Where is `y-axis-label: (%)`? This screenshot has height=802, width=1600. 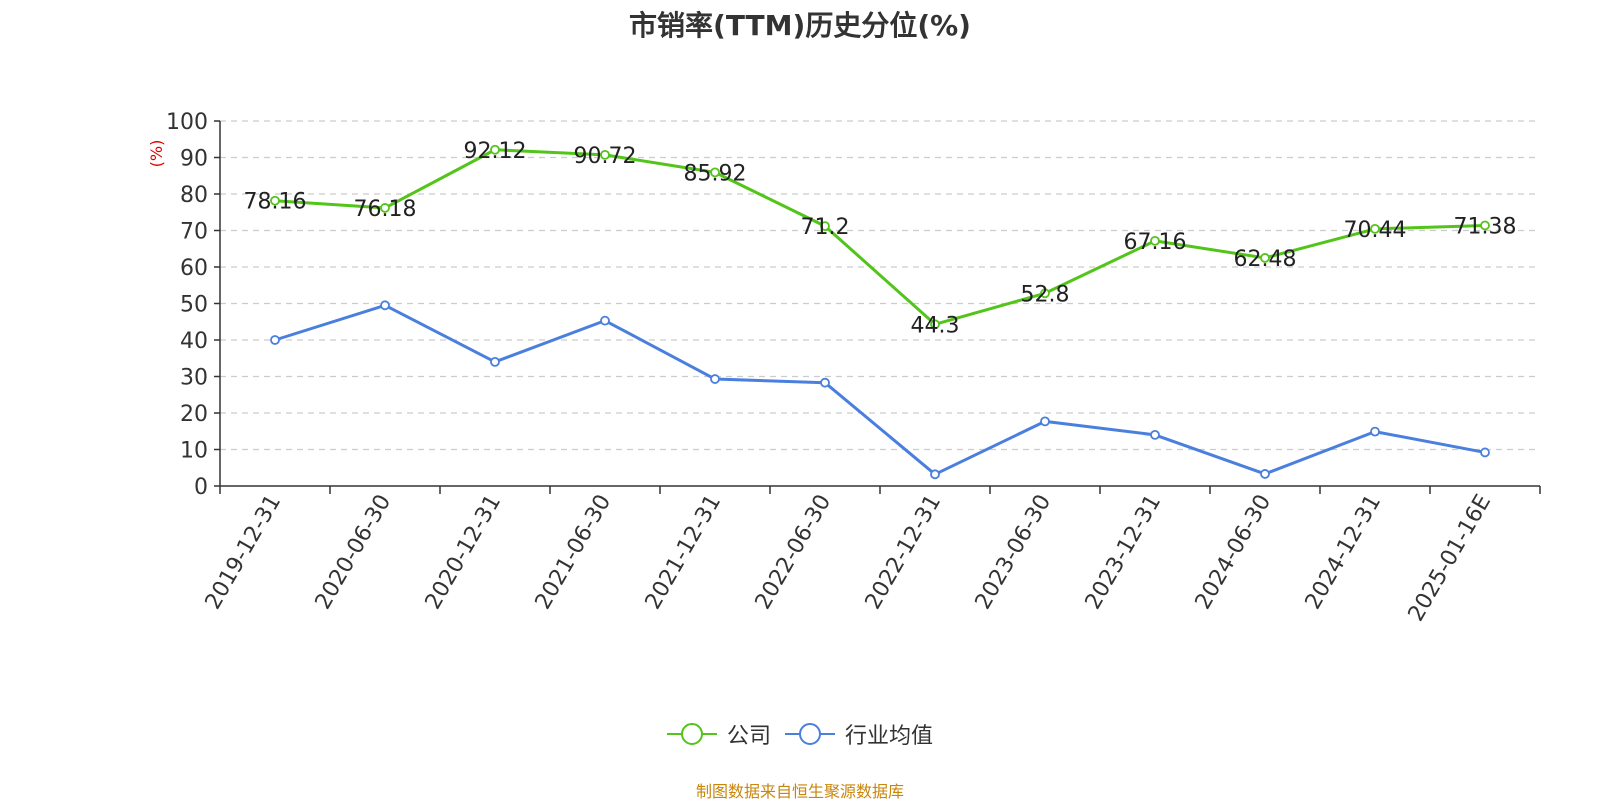 y-axis-label: (%) is located at coordinates (156, 154).